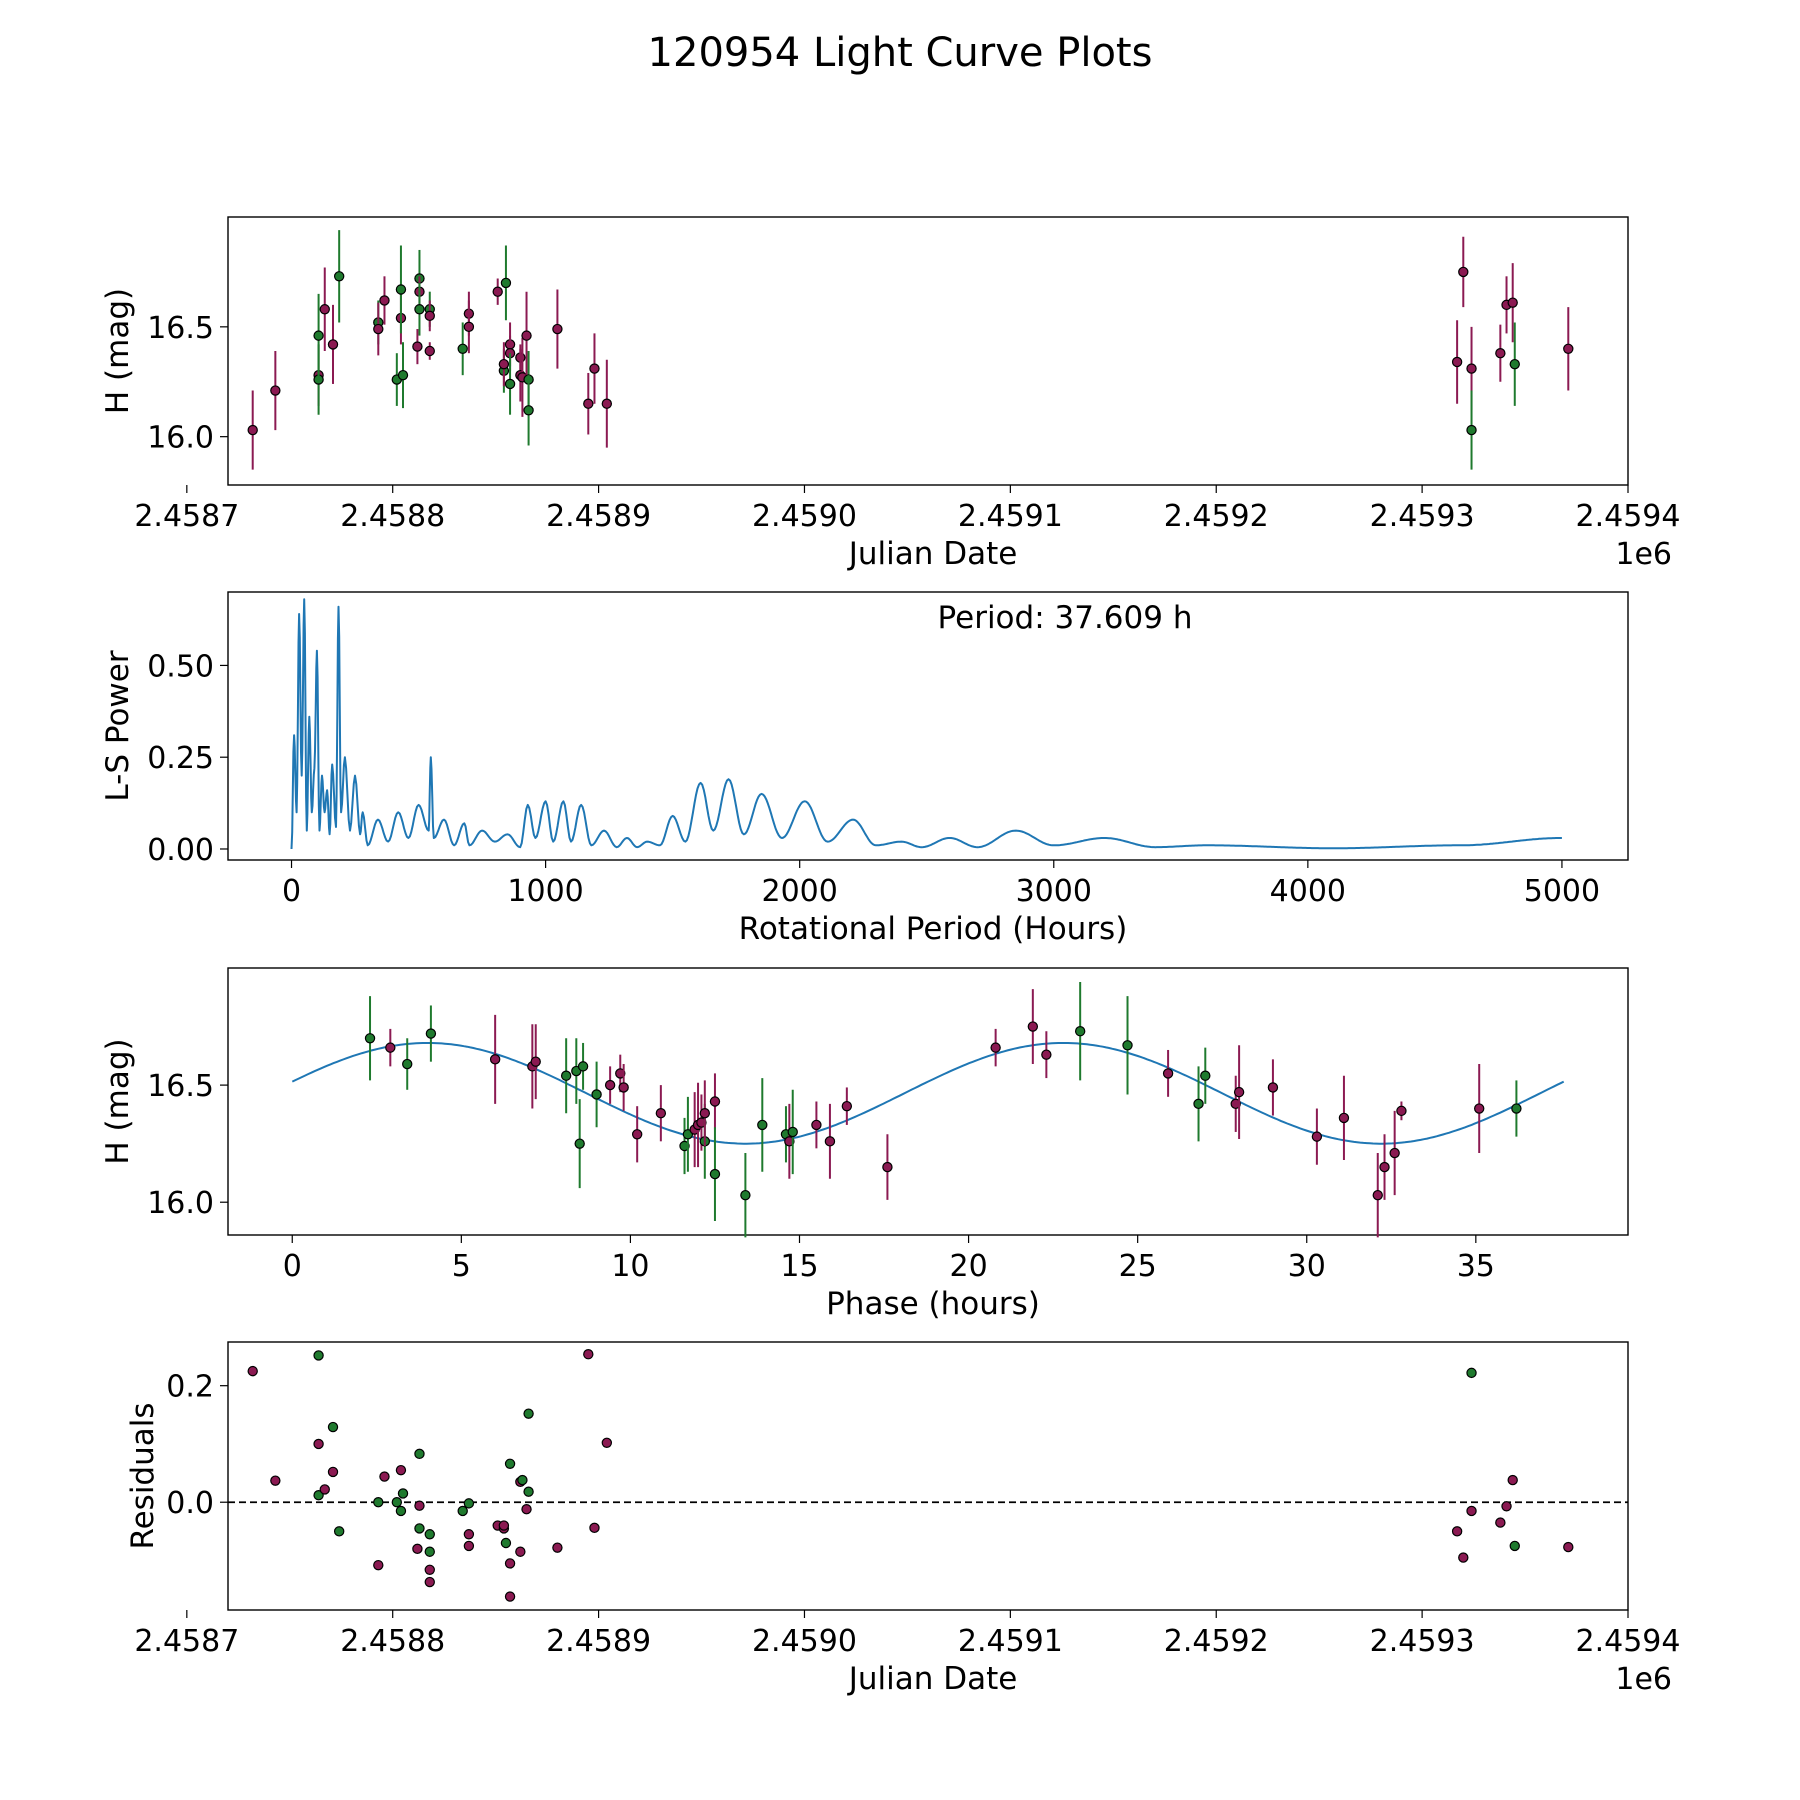 The height and width of the screenshot is (1800, 1800). What do you see at coordinates (1308, 891) in the screenshot?
I see `x-tick-label: 4000` at bounding box center [1308, 891].